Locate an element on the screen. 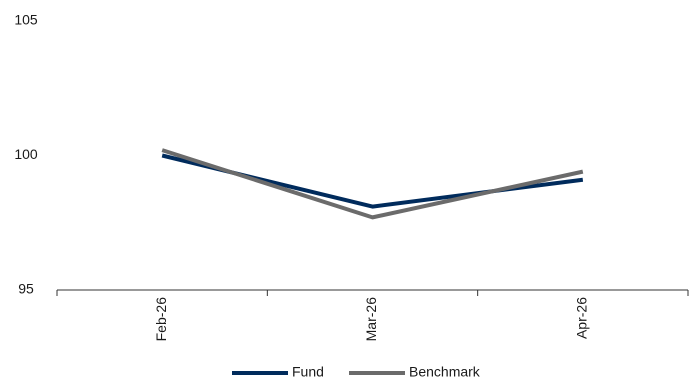 This screenshot has height=380, width=695. series-lines is located at coordinates (372, 184).